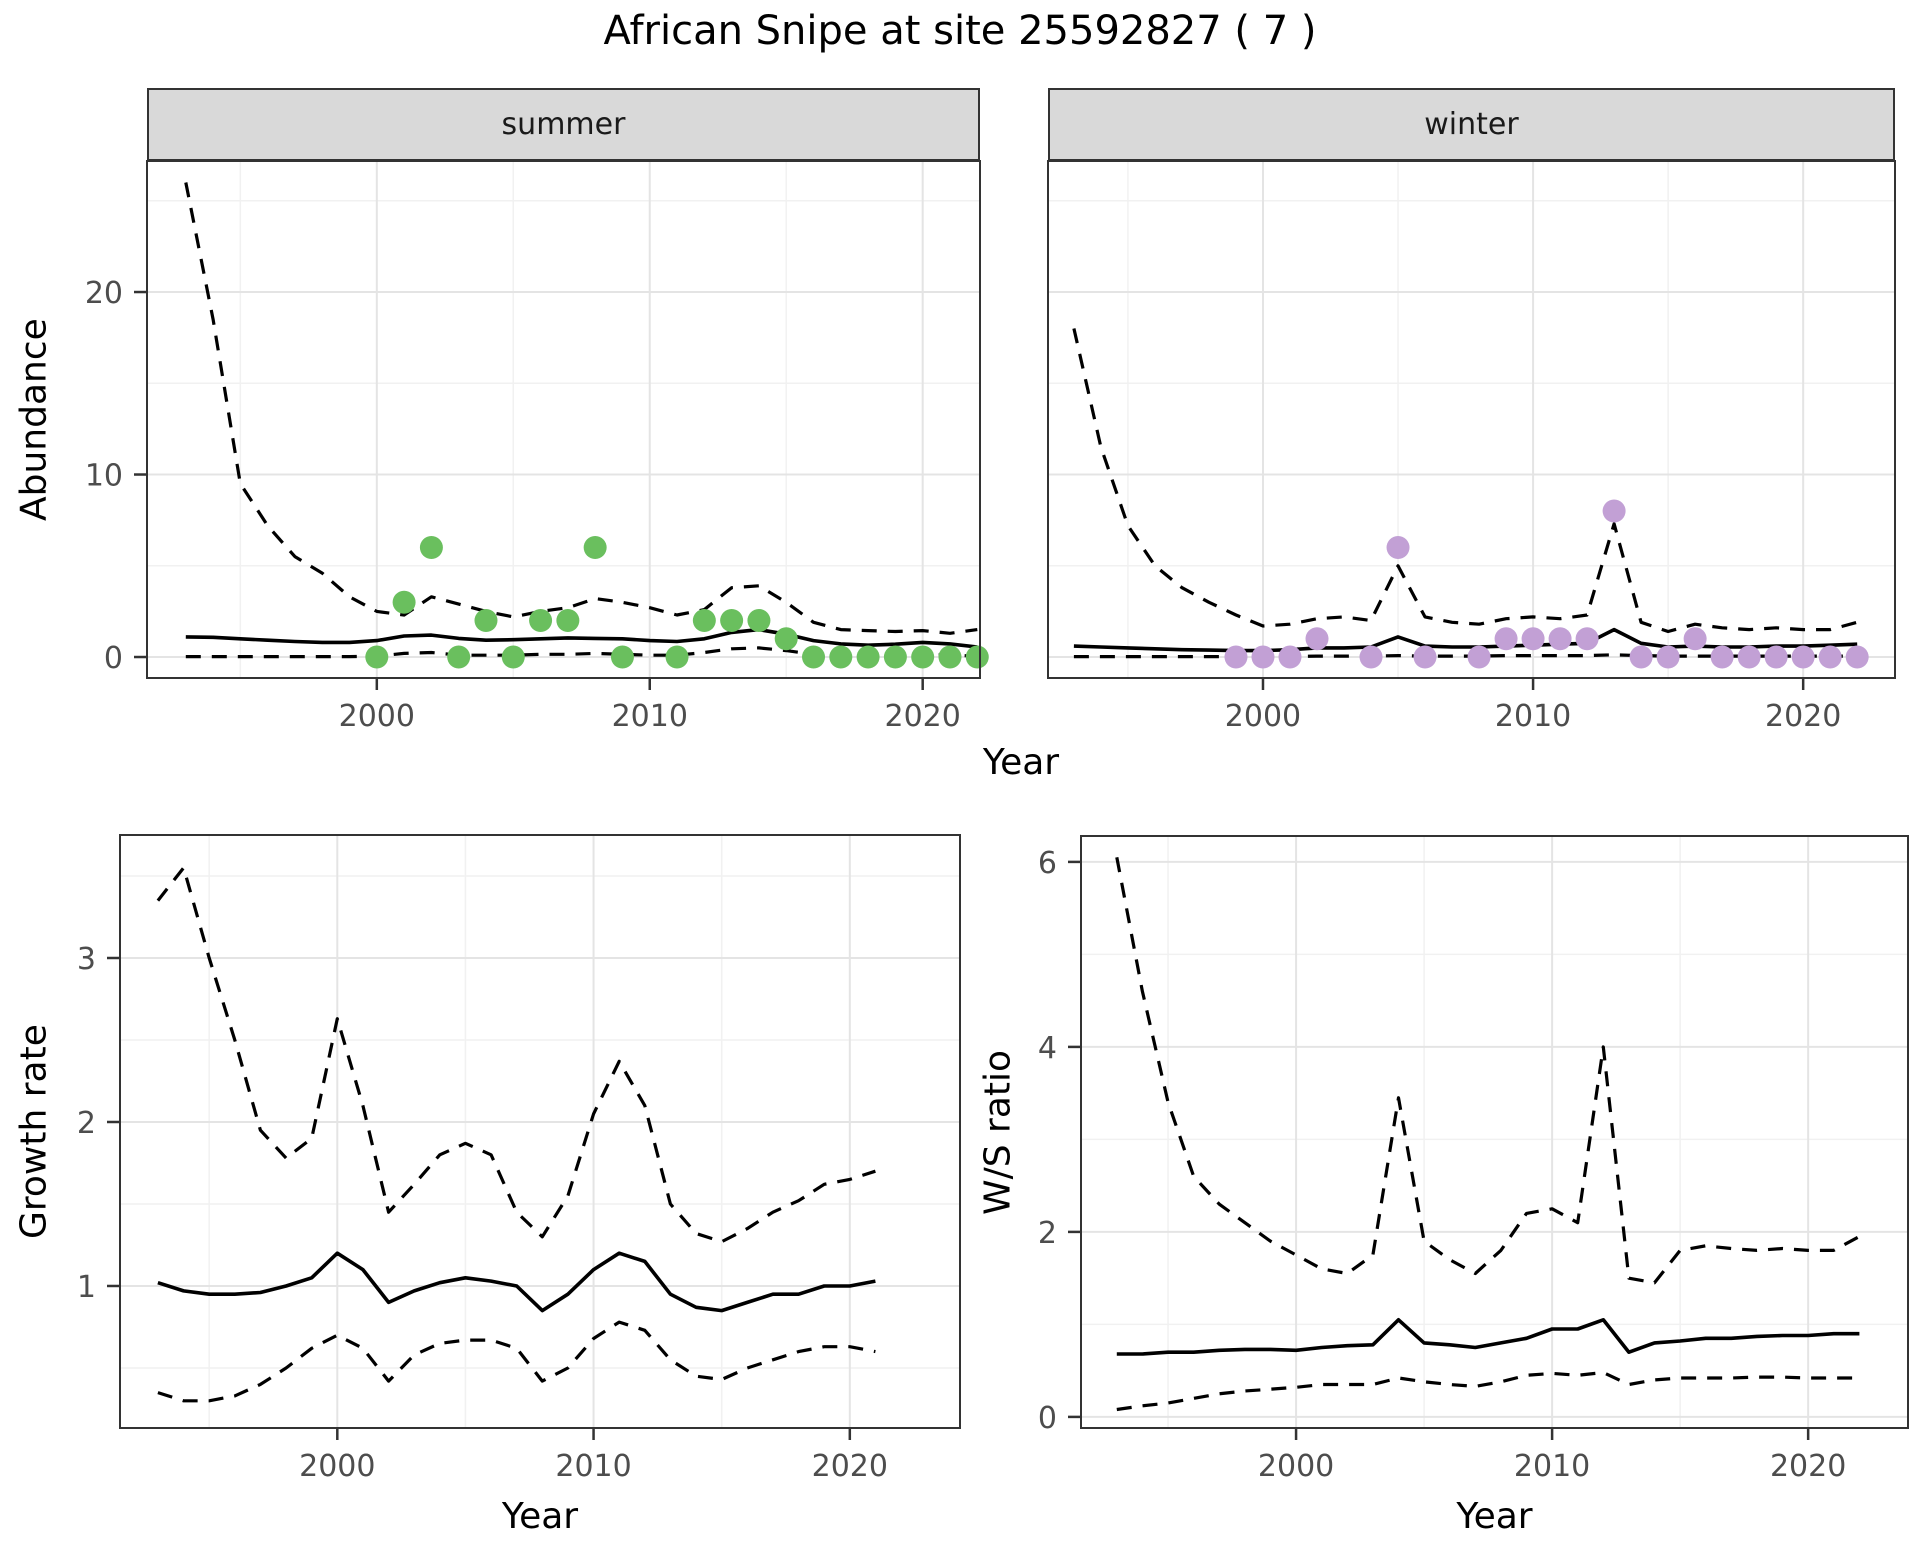 Image resolution: width=1920 pixels, height=1560 pixels. I want to click on y-axis-title-growth-rate: Growth rate, so click(34, 1131).